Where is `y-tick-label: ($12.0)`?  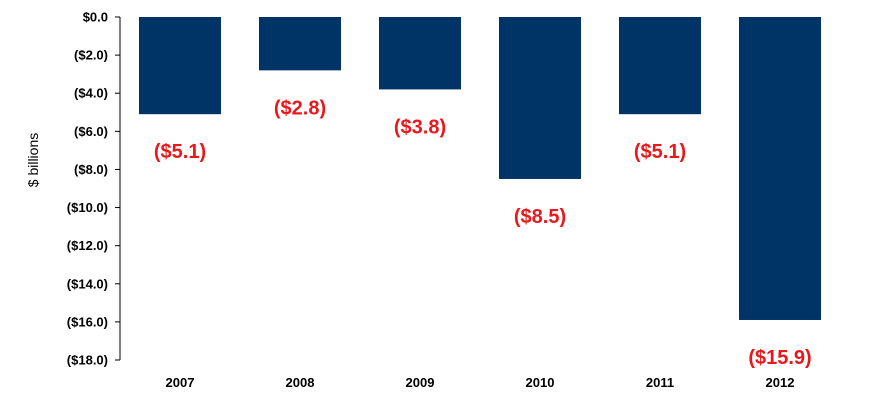
y-tick-label: ($12.0) is located at coordinates (87, 245).